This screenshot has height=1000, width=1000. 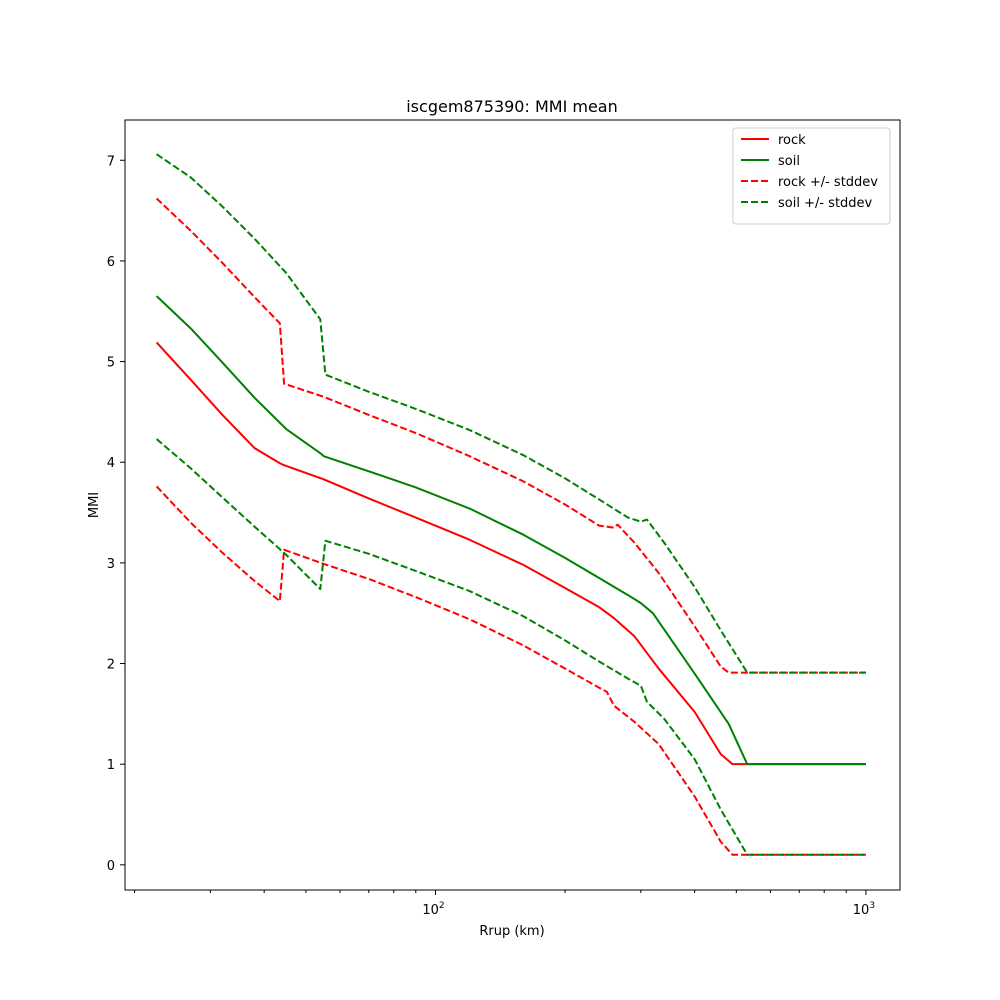 I want to click on legend: rock soil rock +/- stddev soil +/- stddev, so click(x=811, y=176).